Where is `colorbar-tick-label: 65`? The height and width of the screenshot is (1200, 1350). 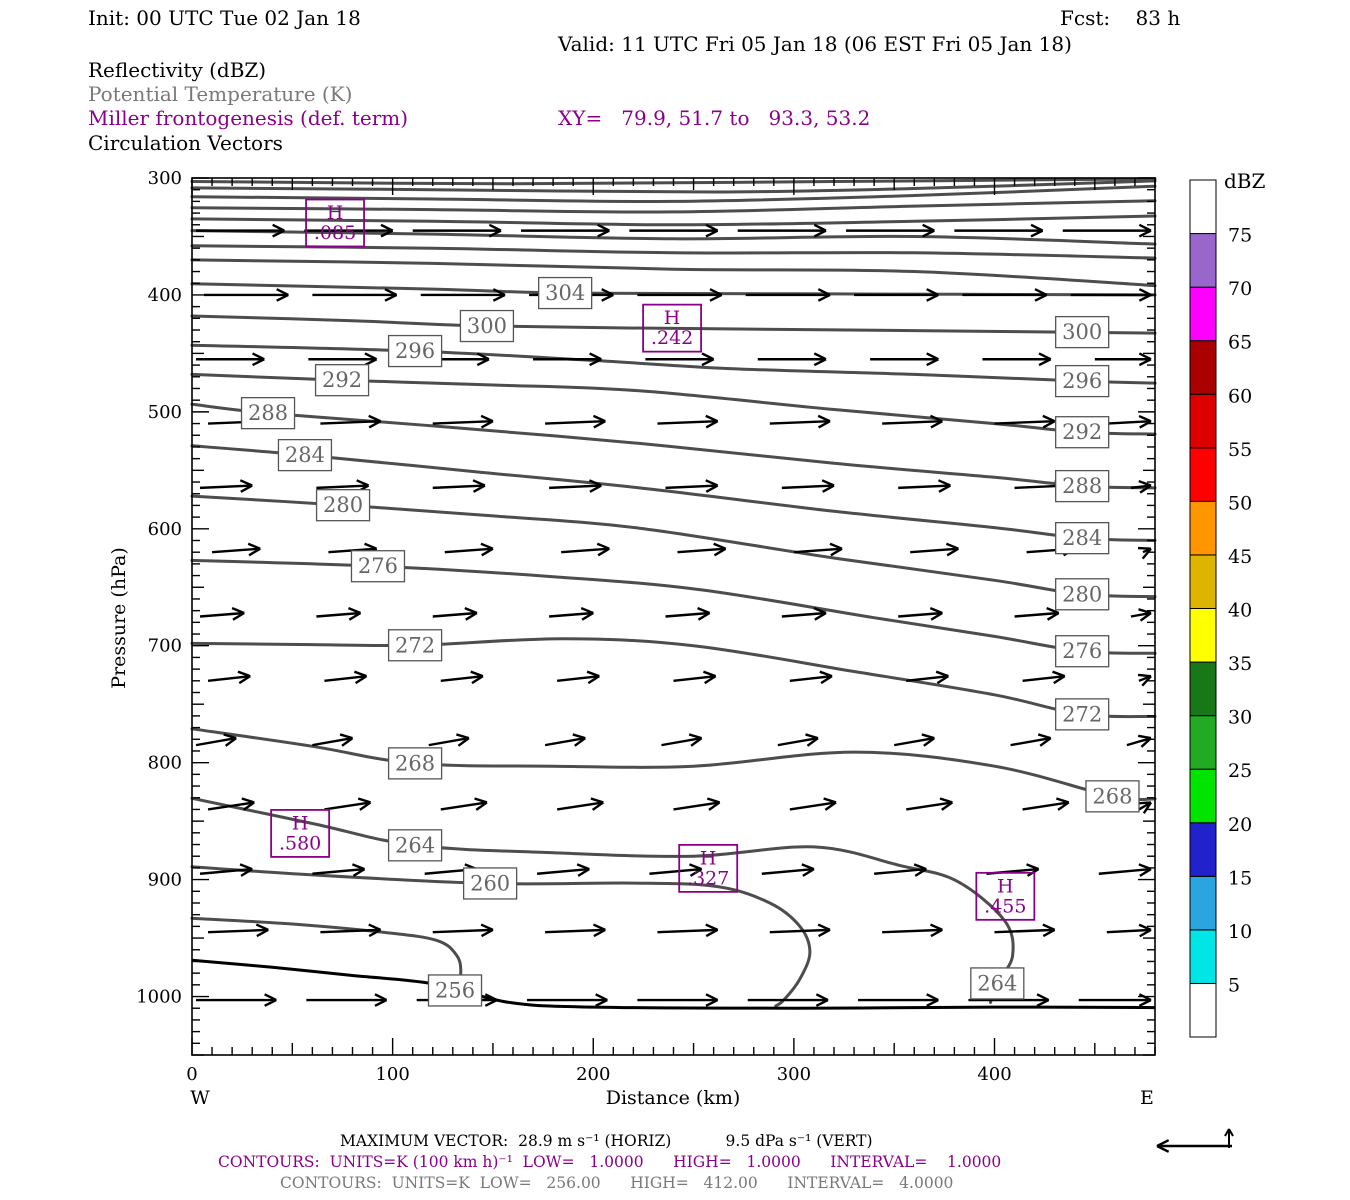
colorbar-tick-label: 65 is located at coordinates (1240, 343).